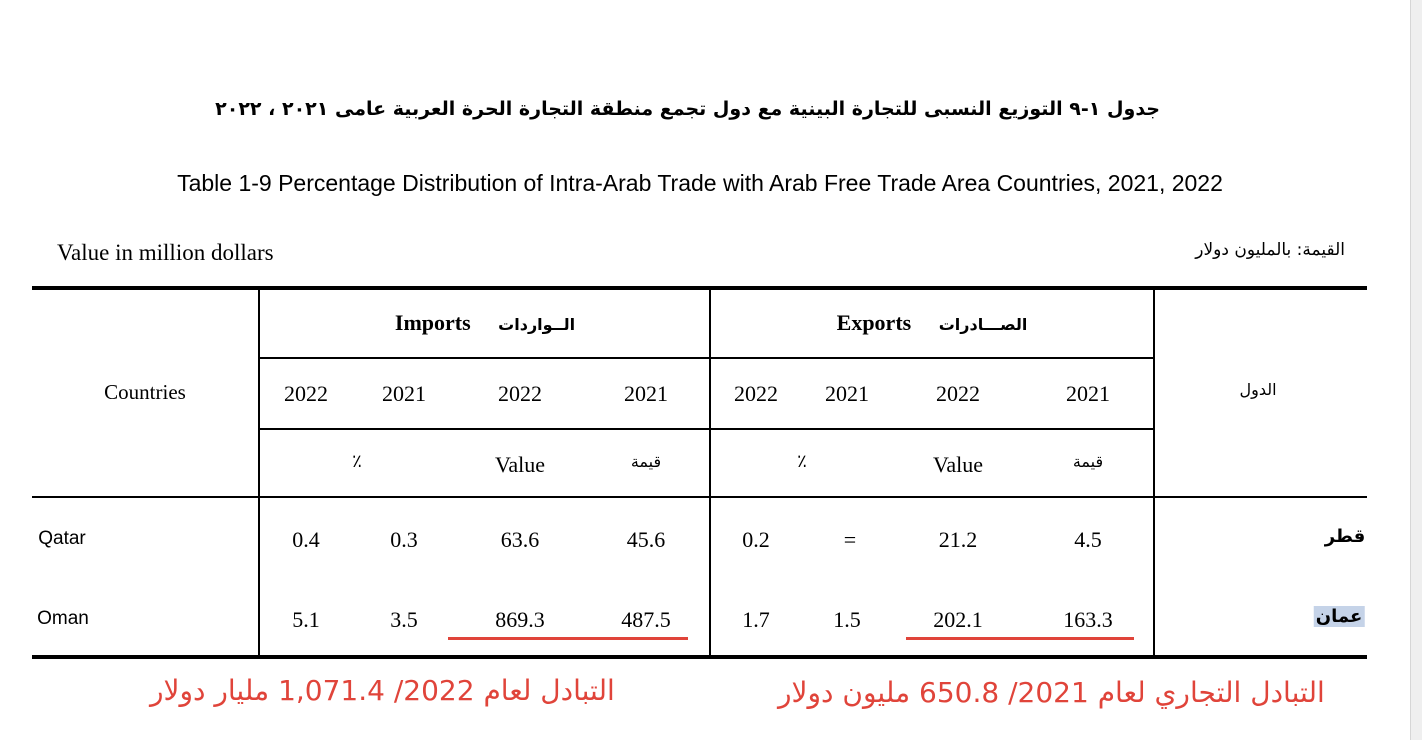  I want to click on selected-text: عمان, so click(1339, 616).